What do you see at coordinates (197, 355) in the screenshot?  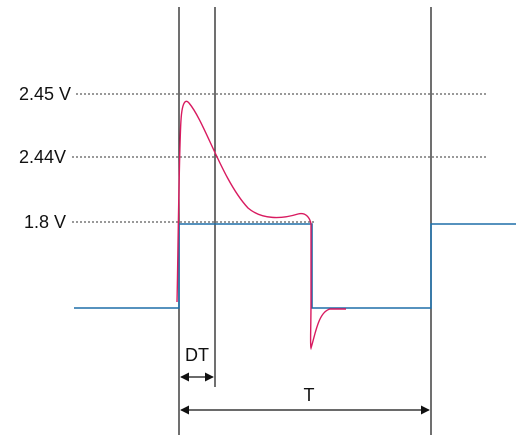 I see `dt-interval-label: DT` at bounding box center [197, 355].